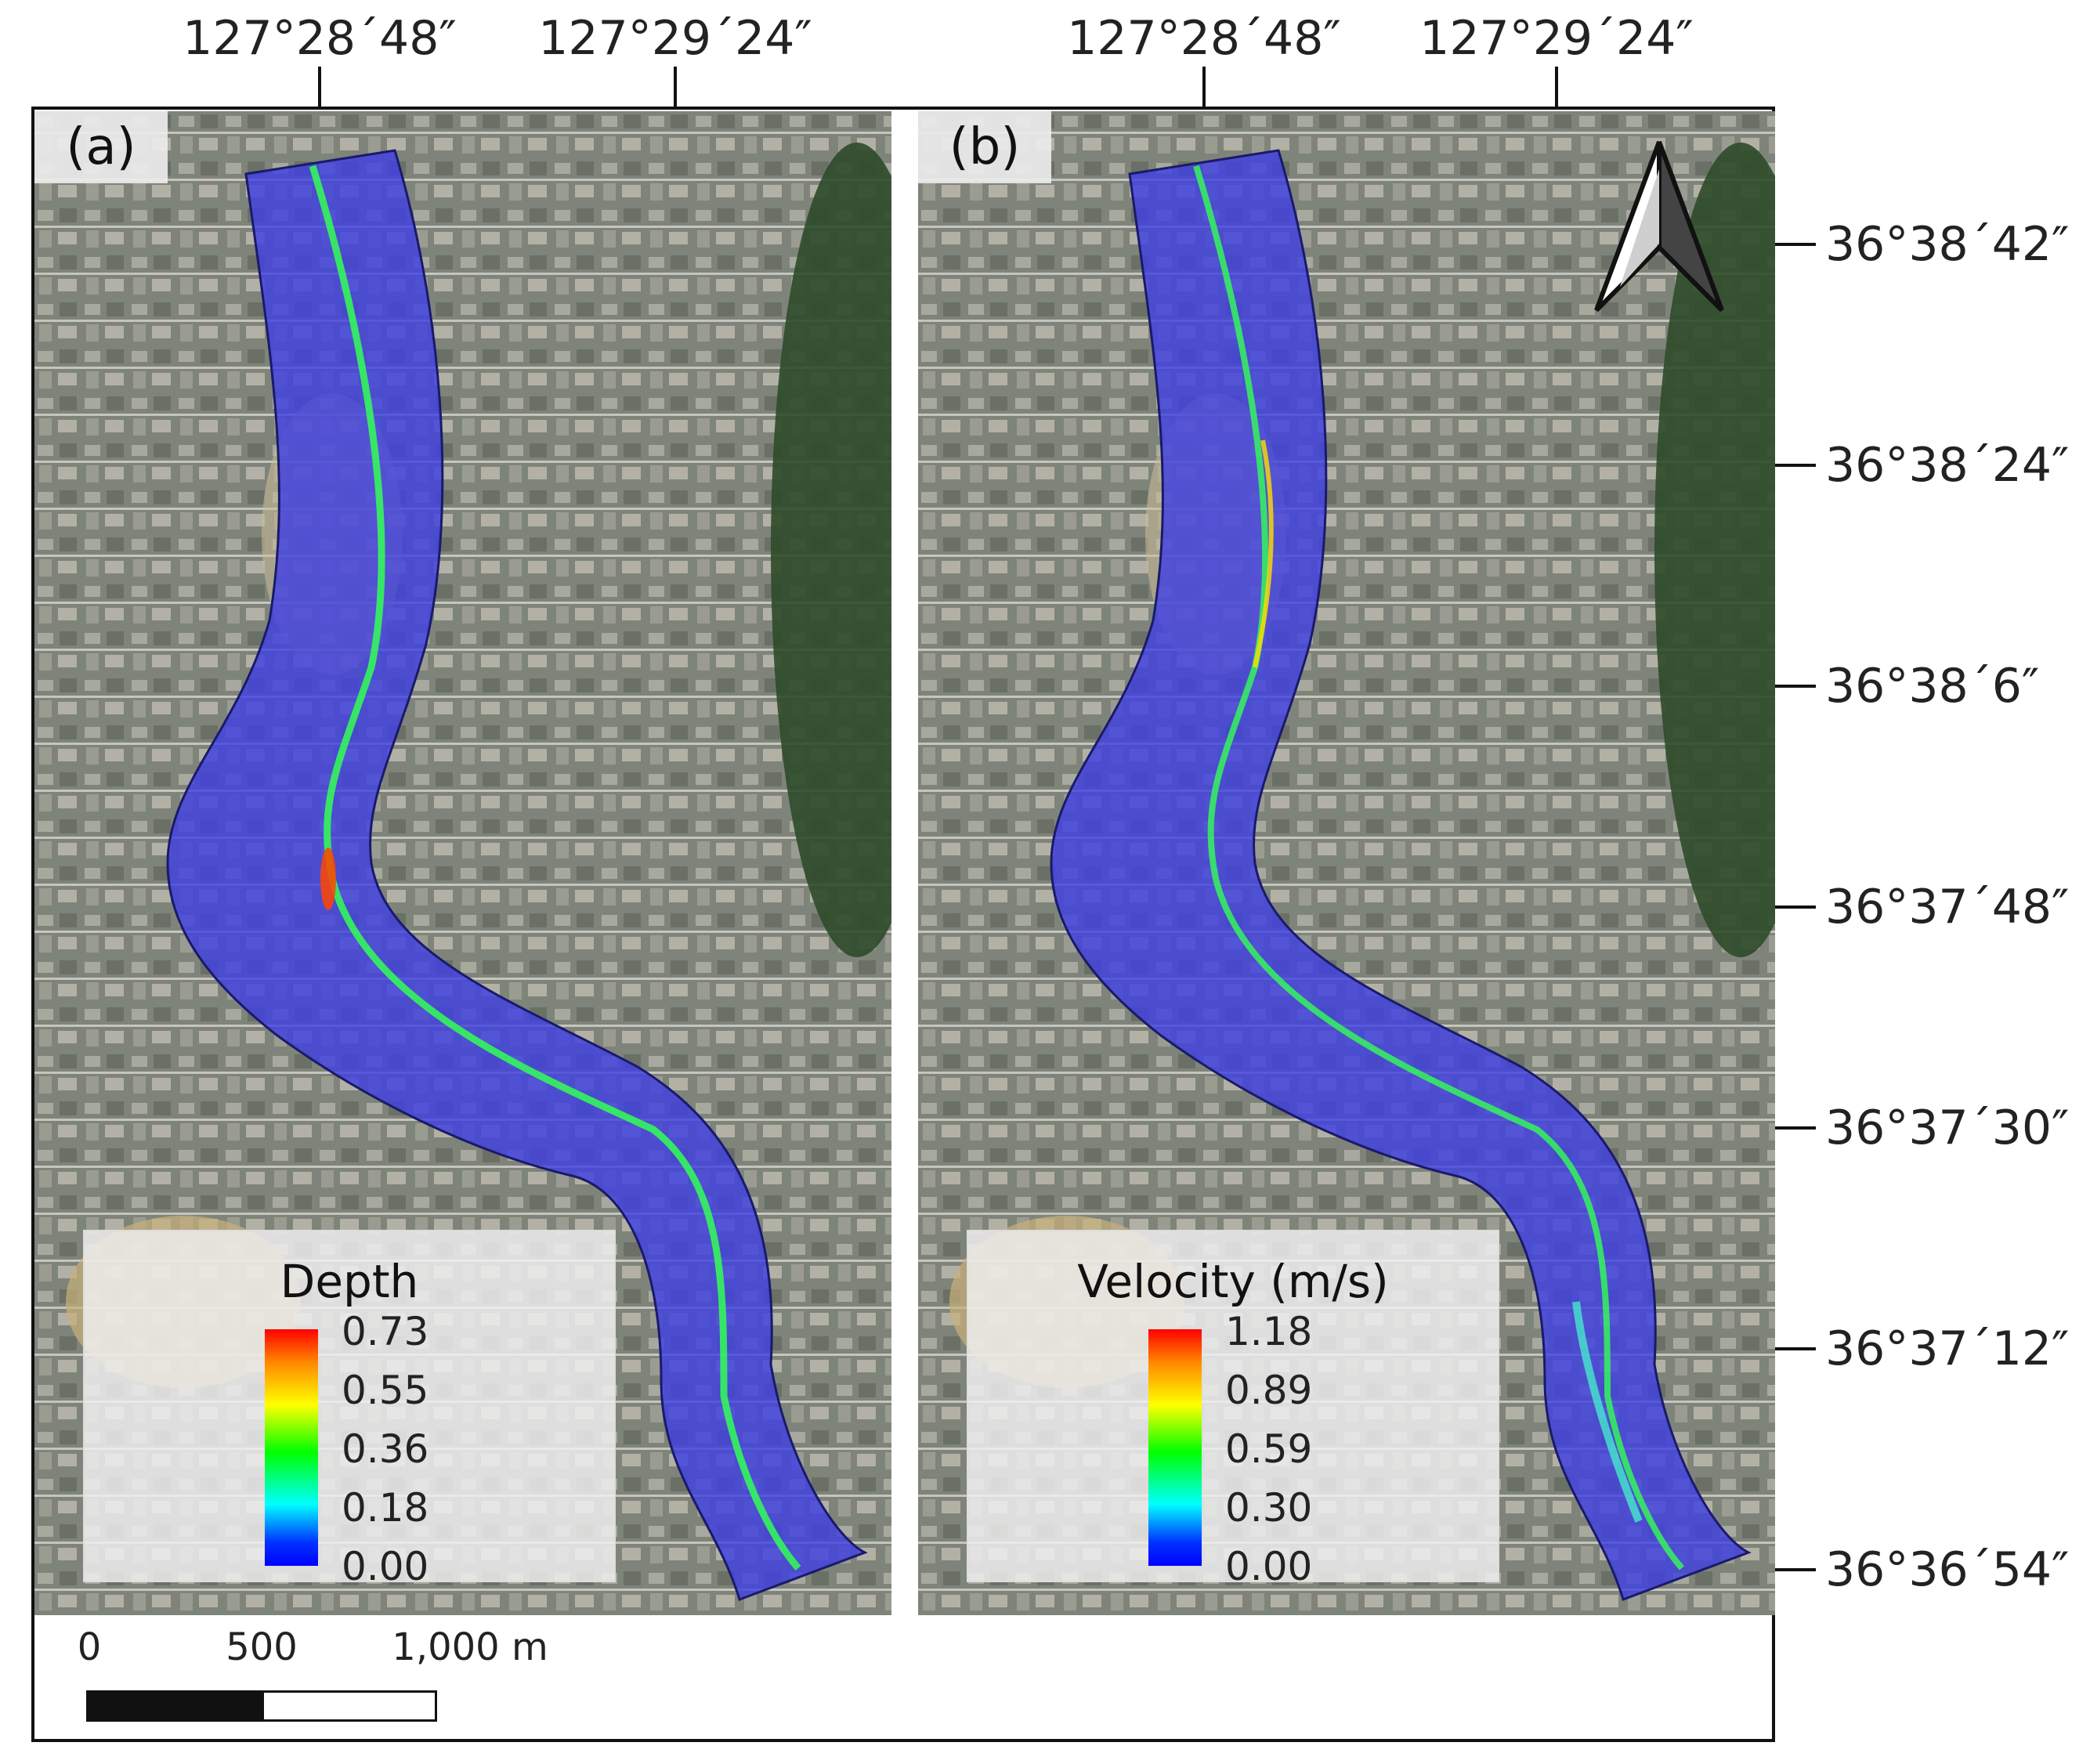 Image resolution: width=2090 pixels, height=1764 pixels. I want to click on legend-tick: 0.30, so click(1269, 1508).